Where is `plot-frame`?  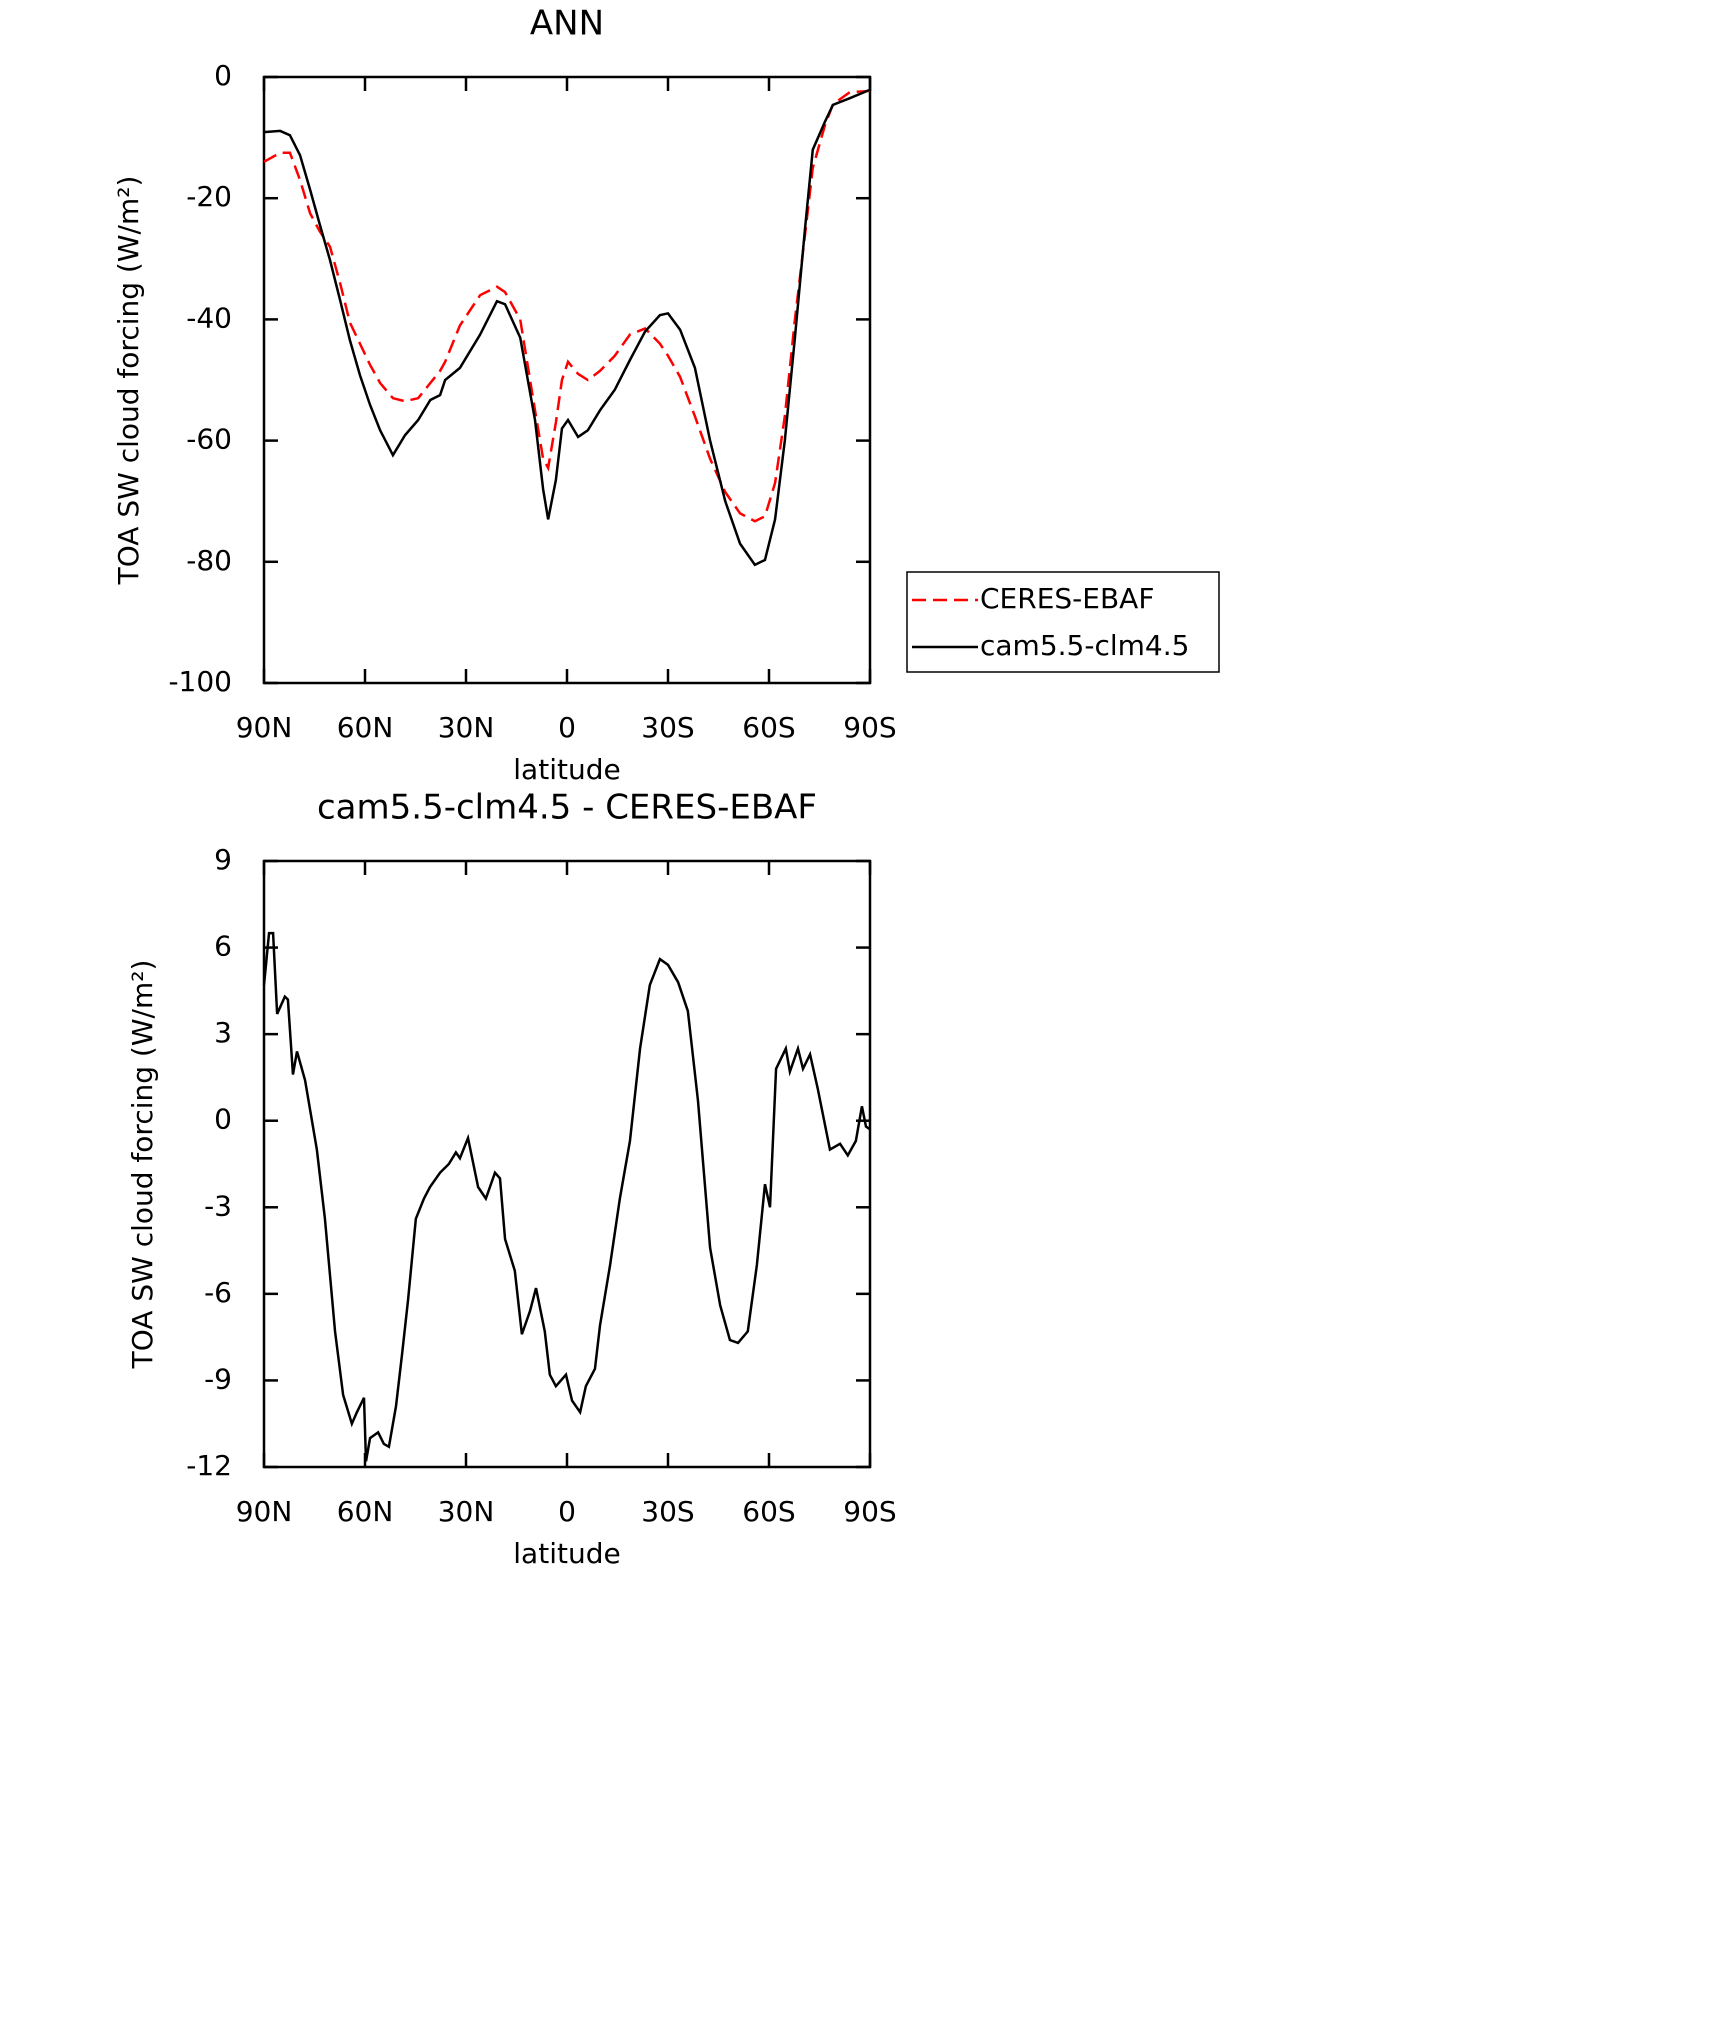 plot-frame is located at coordinates (567, 380).